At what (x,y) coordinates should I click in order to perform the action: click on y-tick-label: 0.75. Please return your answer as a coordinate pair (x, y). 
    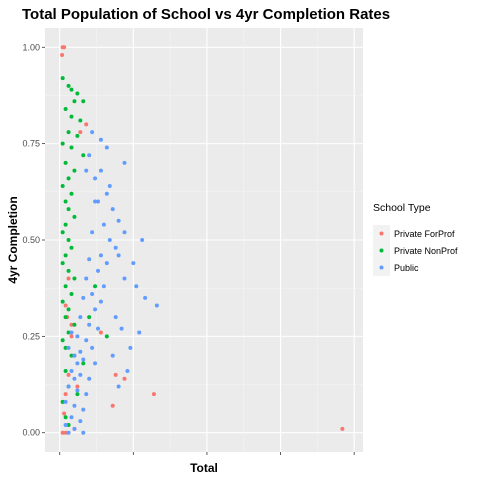
    Looking at the image, I should click on (31, 144).